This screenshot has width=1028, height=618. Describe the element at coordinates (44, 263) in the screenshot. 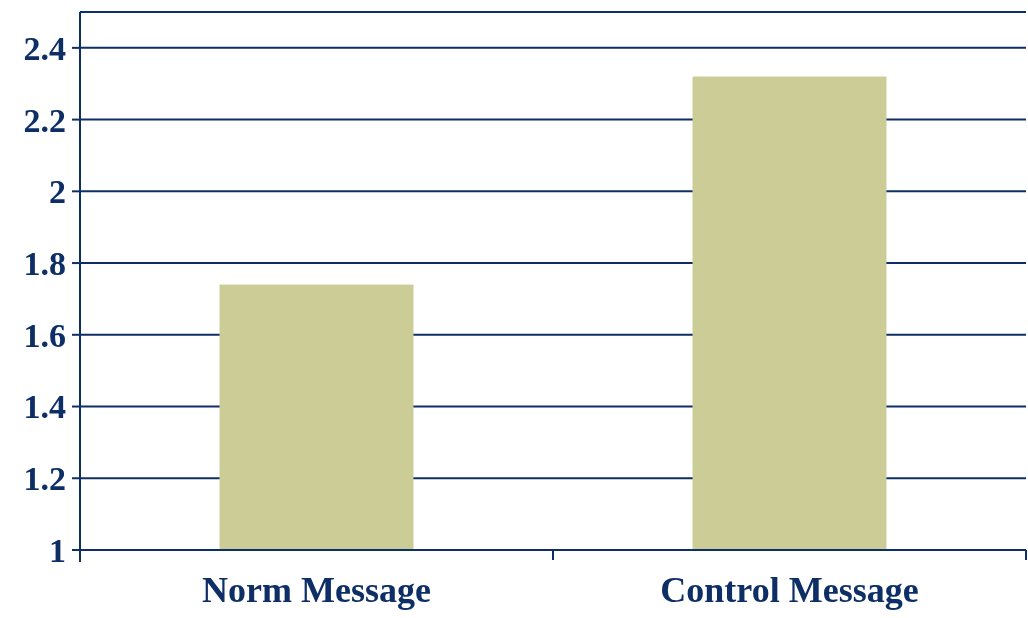

I see `y-tick-label: 1.8` at that location.